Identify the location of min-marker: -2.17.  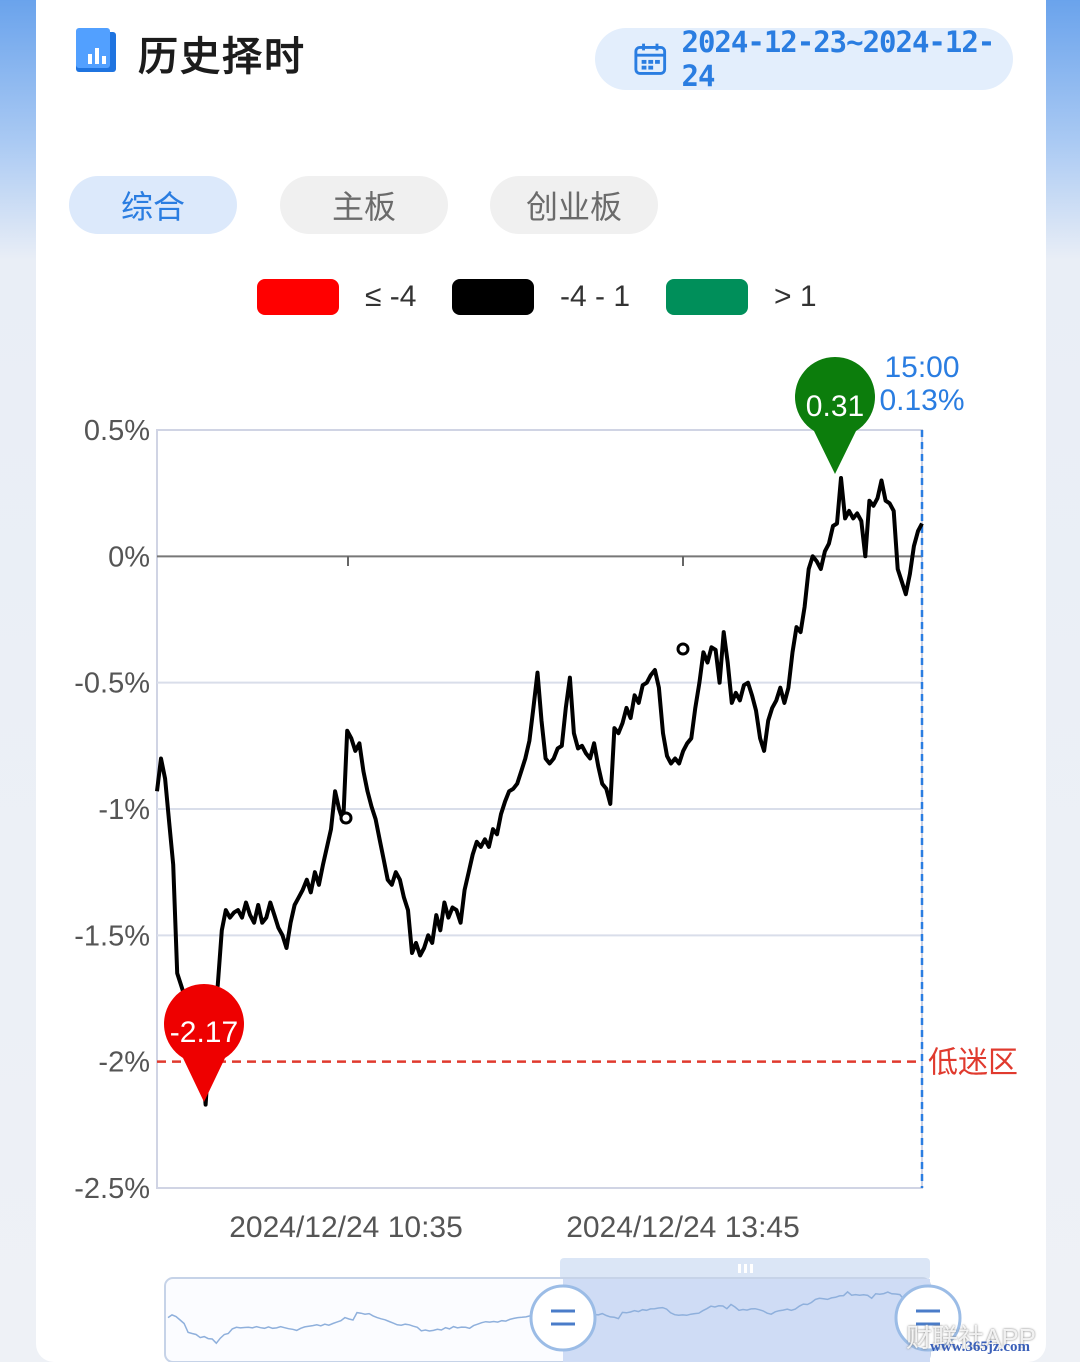
(204, 1042).